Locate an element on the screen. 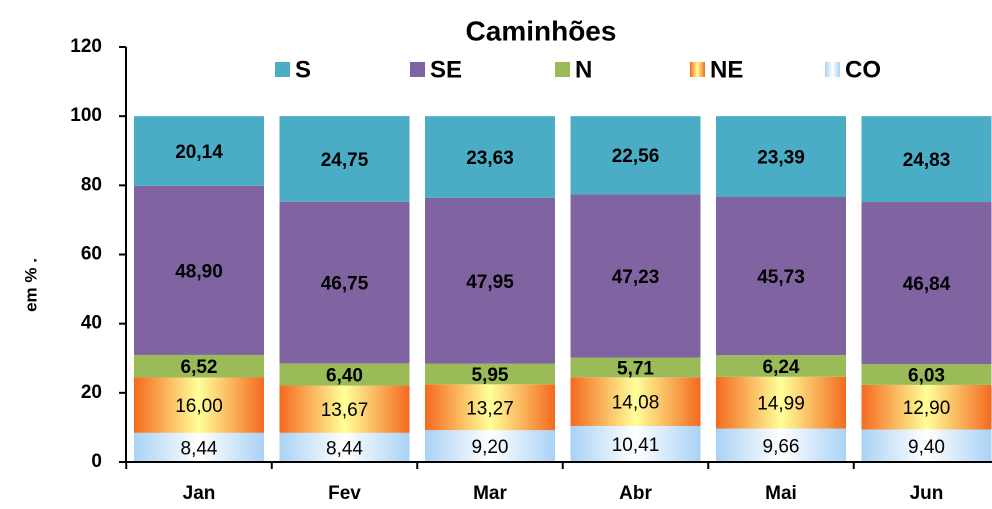  data-label: 23,39 is located at coordinates (781, 158).